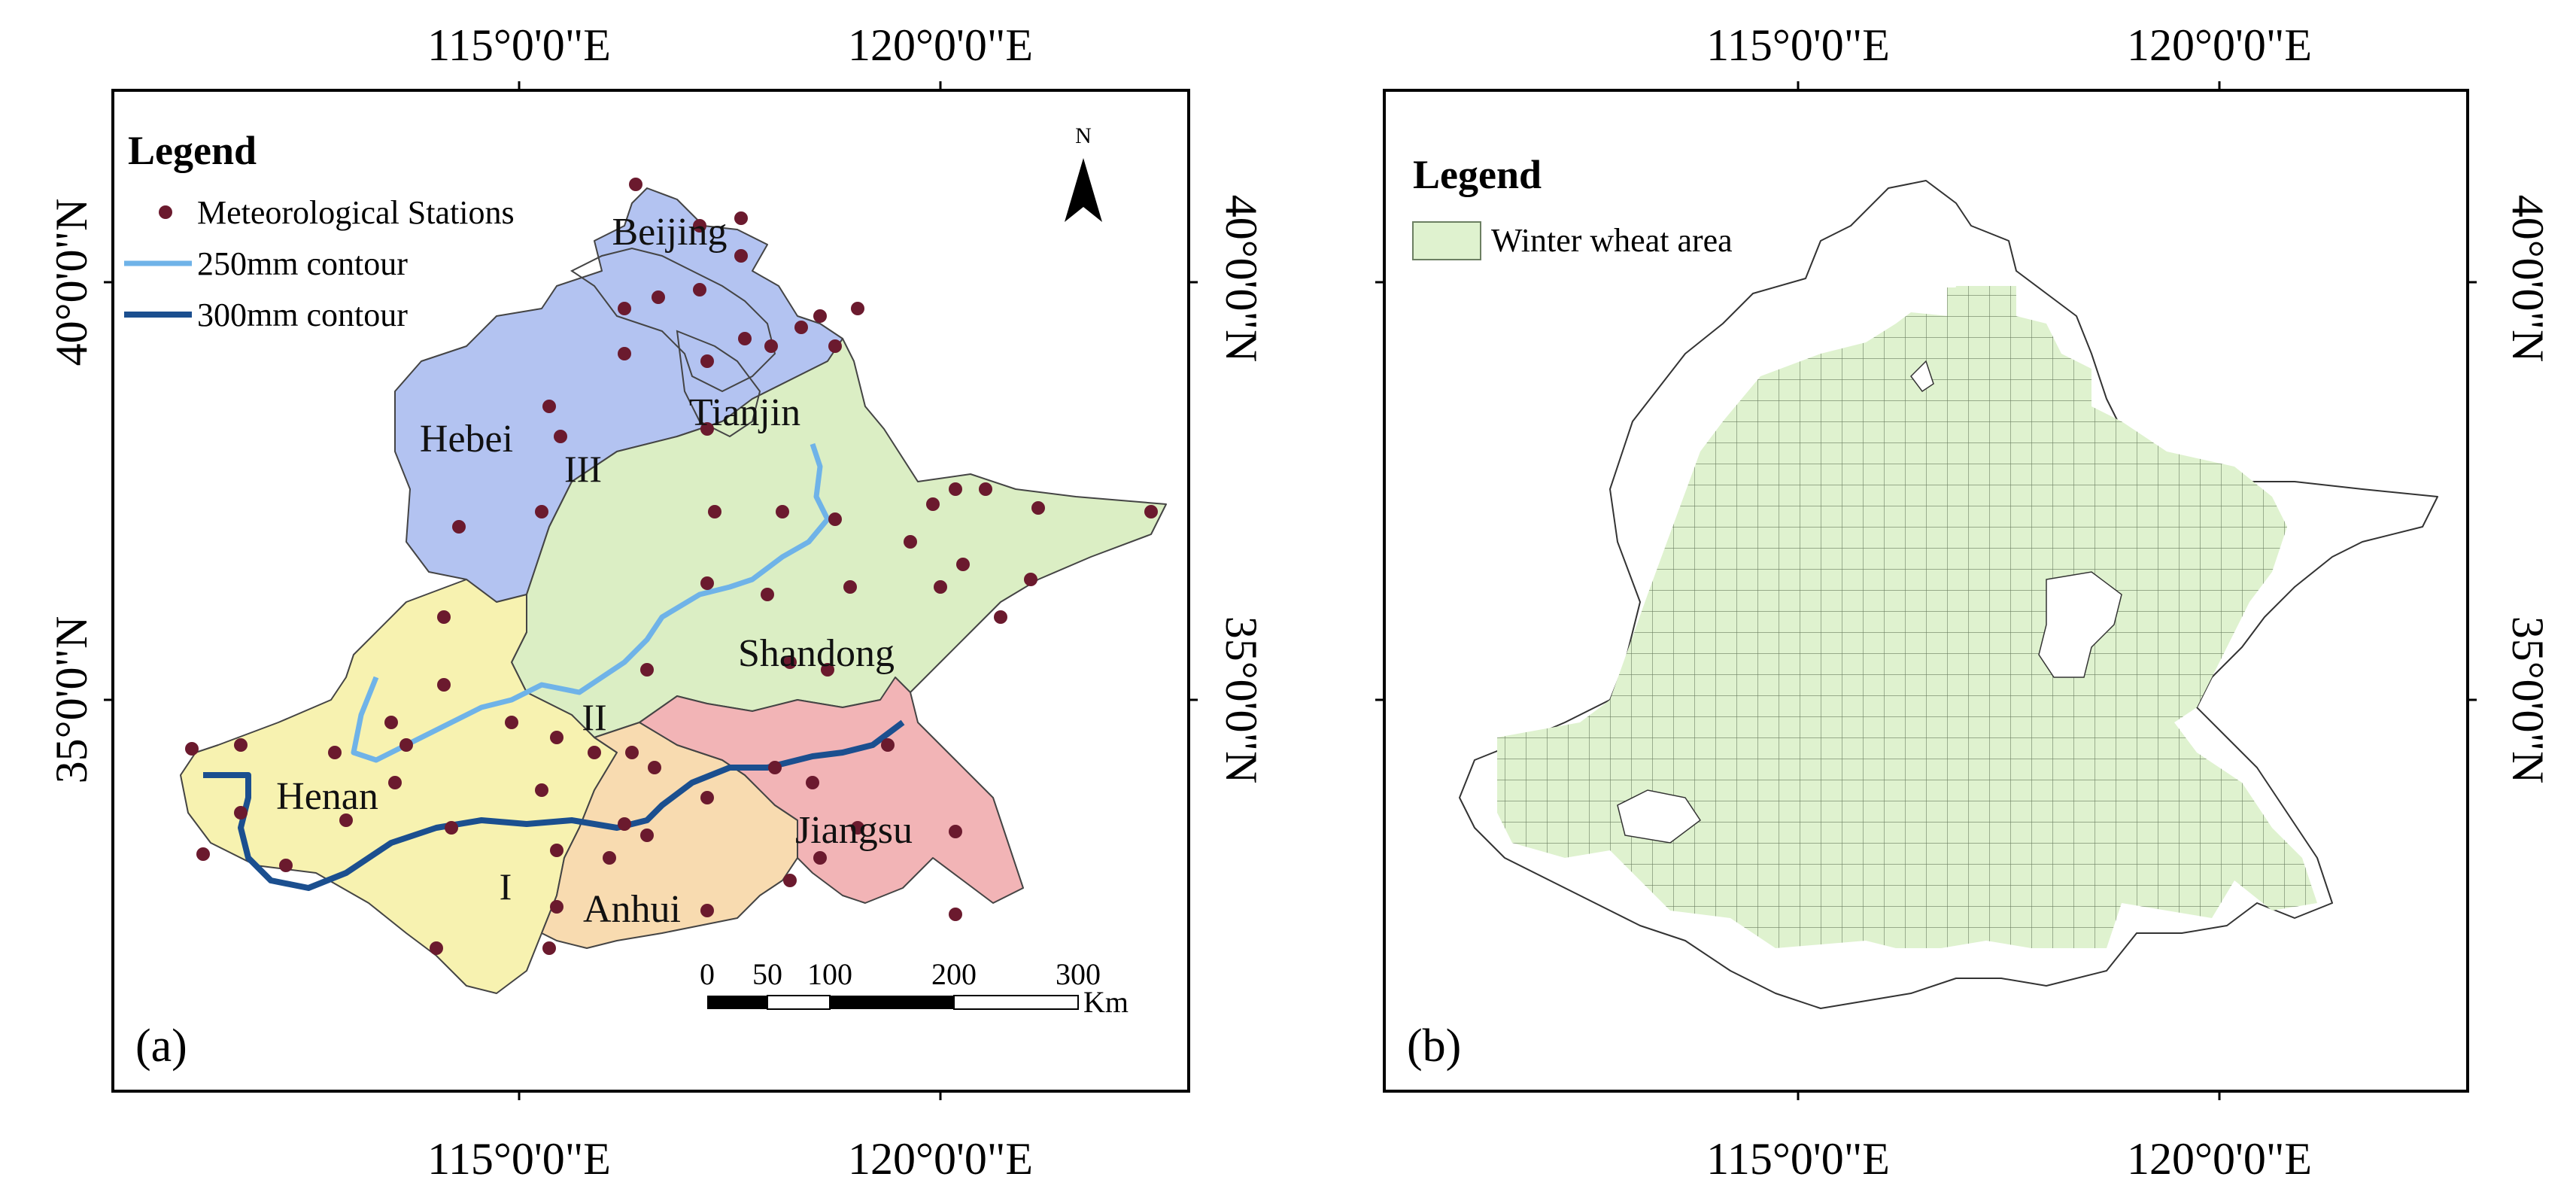 Image resolution: width=2576 pixels, height=1192 pixels. Describe the element at coordinates (2220, 1159) in the screenshot. I see `lon-label-120-bottom-b: 120°0'0"E` at that location.